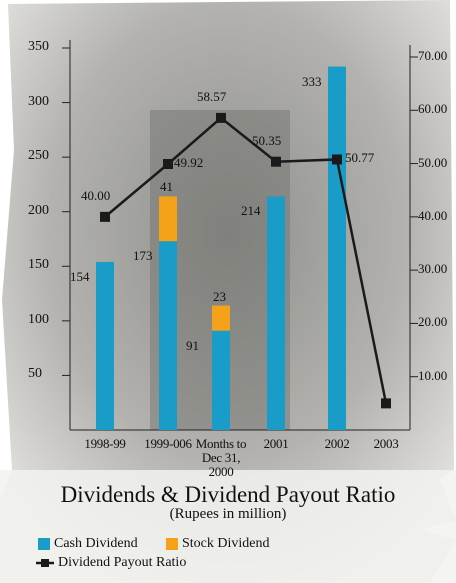 The image size is (456, 583). What do you see at coordinates (360, 158) in the screenshot?
I see `line-value-label: 50.77` at bounding box center [360, 158].